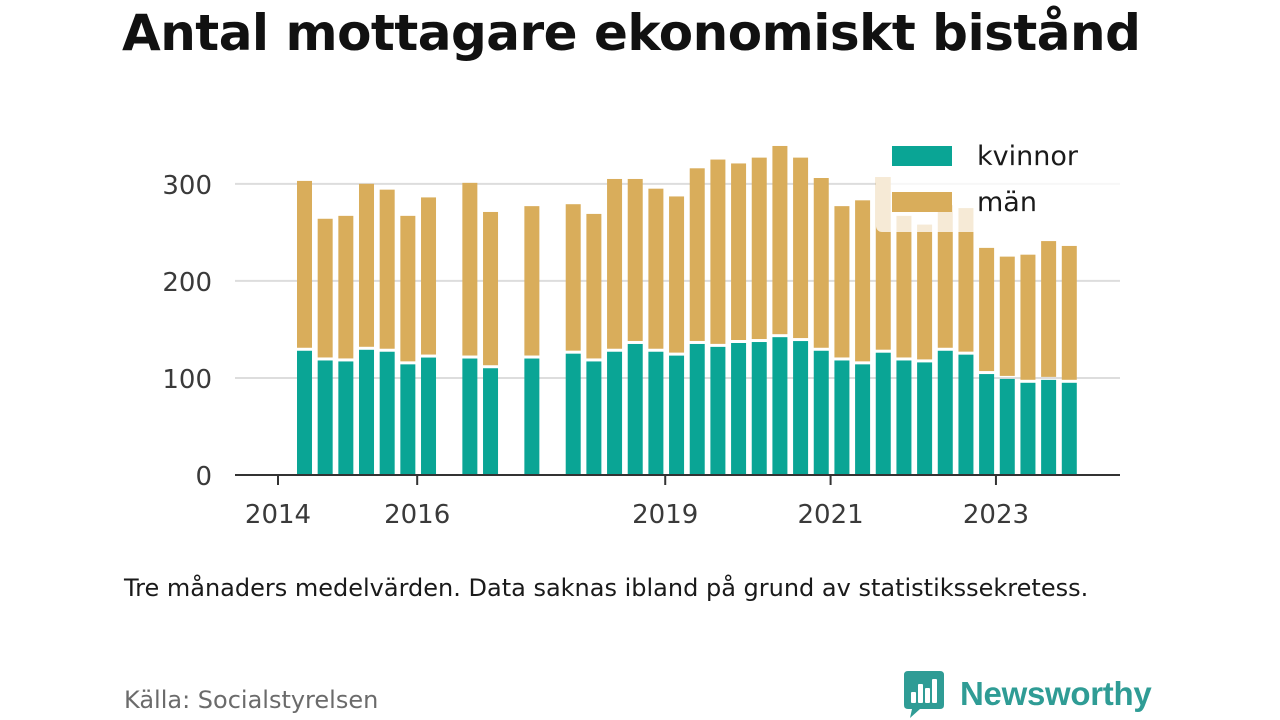 The height and width of the screenshot is (720, 1280). Describe the element at coordinates (187, 186) in the screenshot. I see `y-tick-label: 300` at that location.